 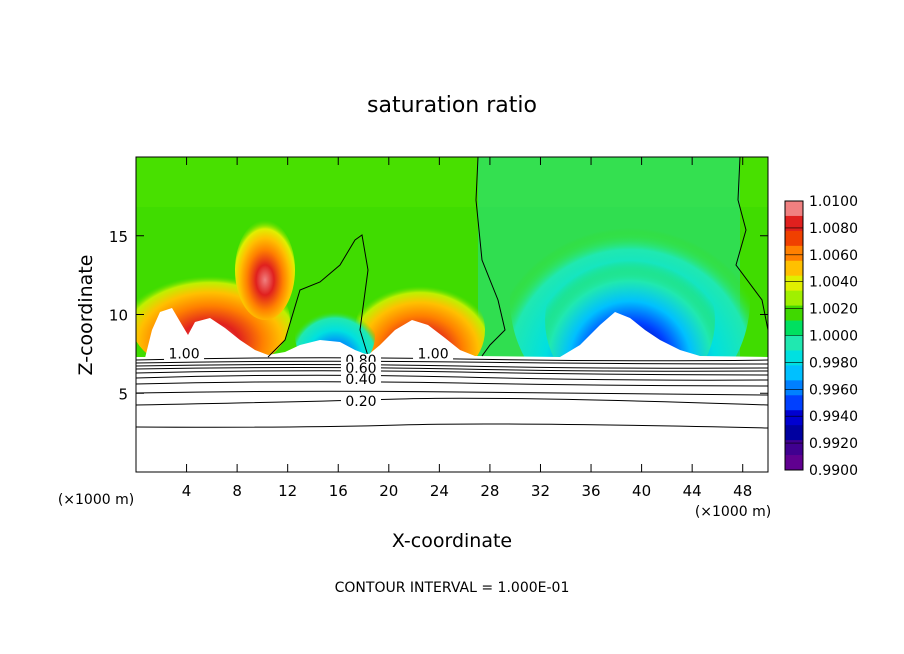 I want to click on colorbar-label: 1.0020, so click(x=833, y=310).